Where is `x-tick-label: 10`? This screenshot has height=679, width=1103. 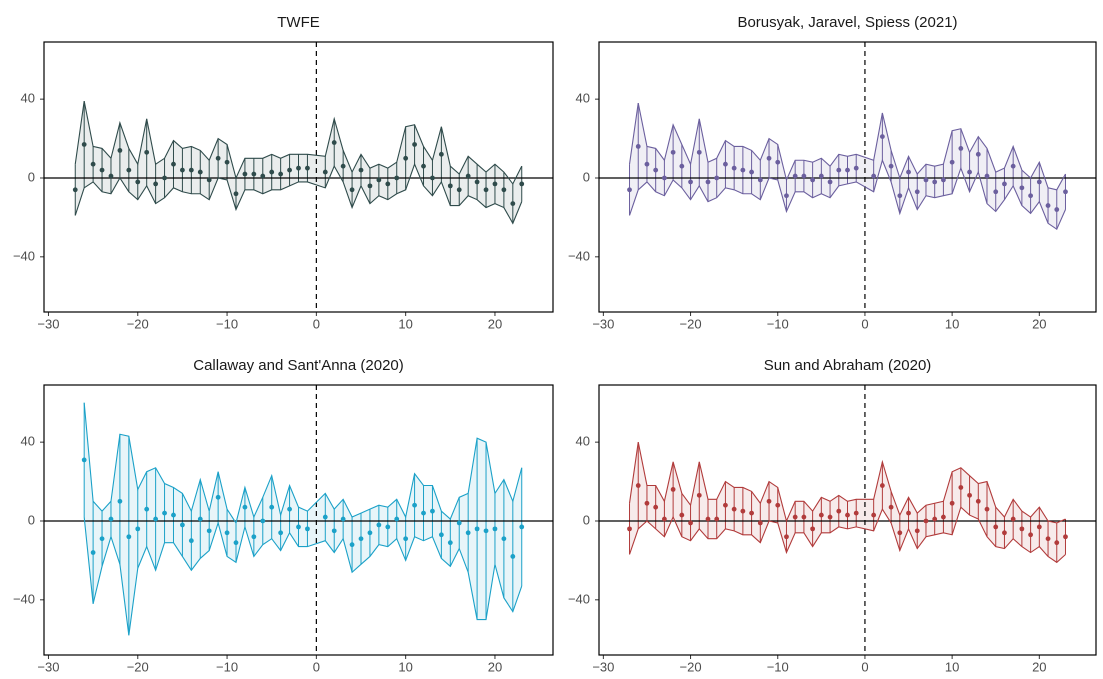 x-tick-label: 10 is located at coordinates (952, 666).